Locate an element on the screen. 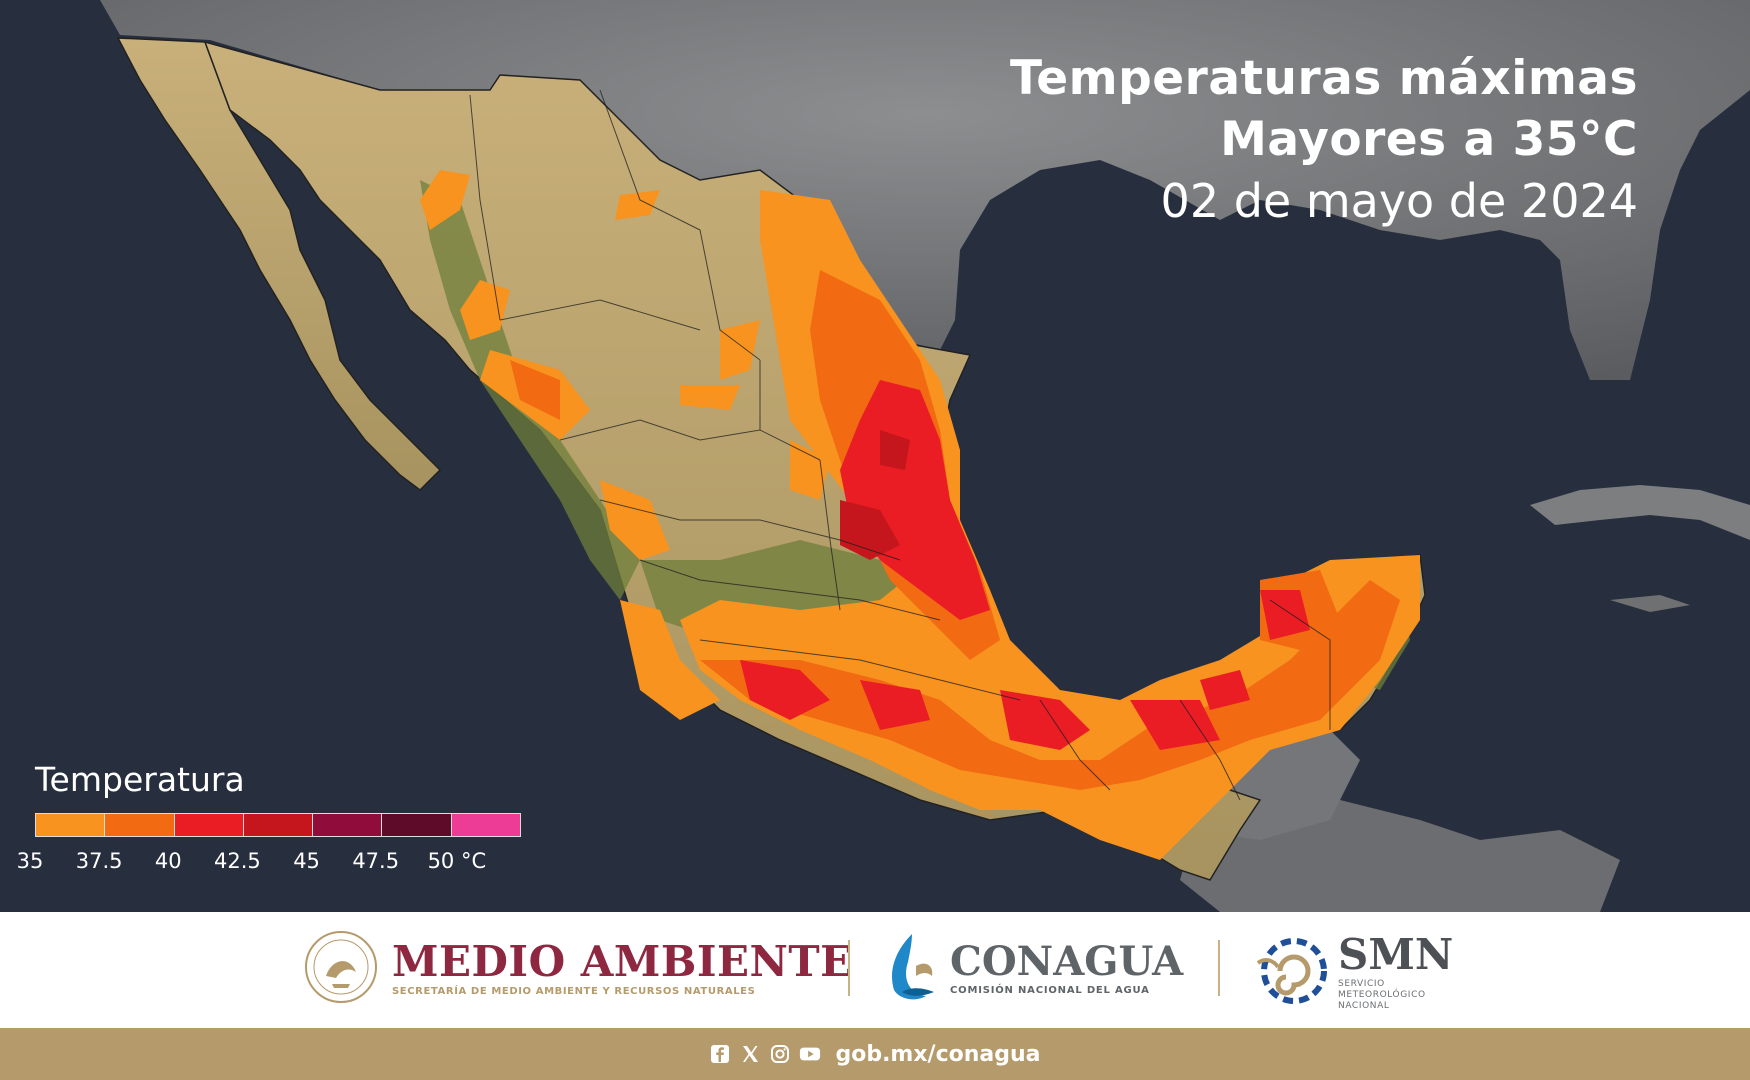 The image size is (1750, 1080). smn-name: SMN is located at coordinates (1396, 954).